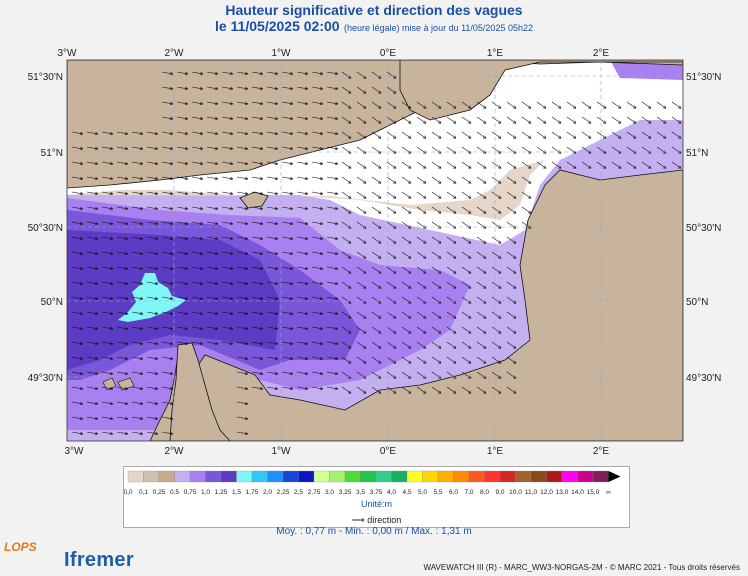 The image size is (748, 576). I want to click on zone-0-75-east, so click(646, 70).